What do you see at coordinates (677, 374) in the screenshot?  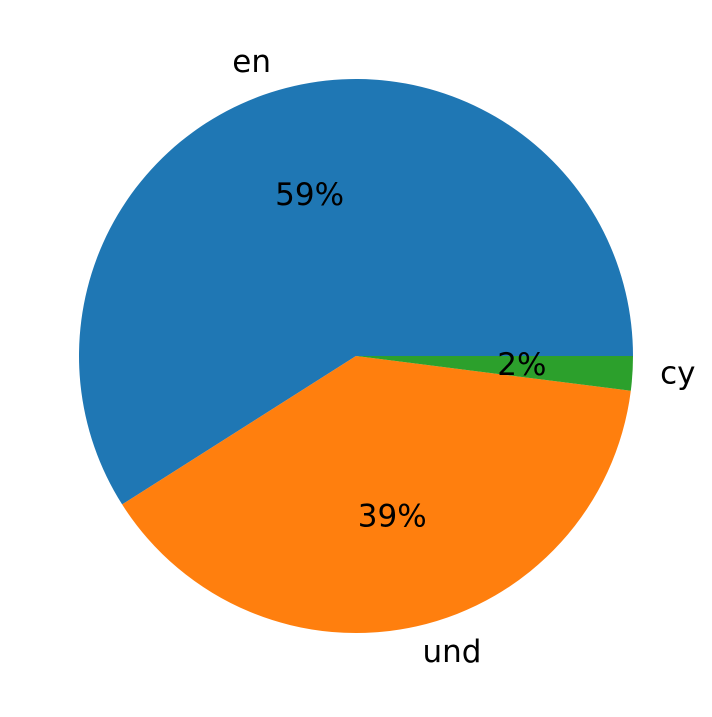 I see `category-label: cy` at bounding box center [677, 374].